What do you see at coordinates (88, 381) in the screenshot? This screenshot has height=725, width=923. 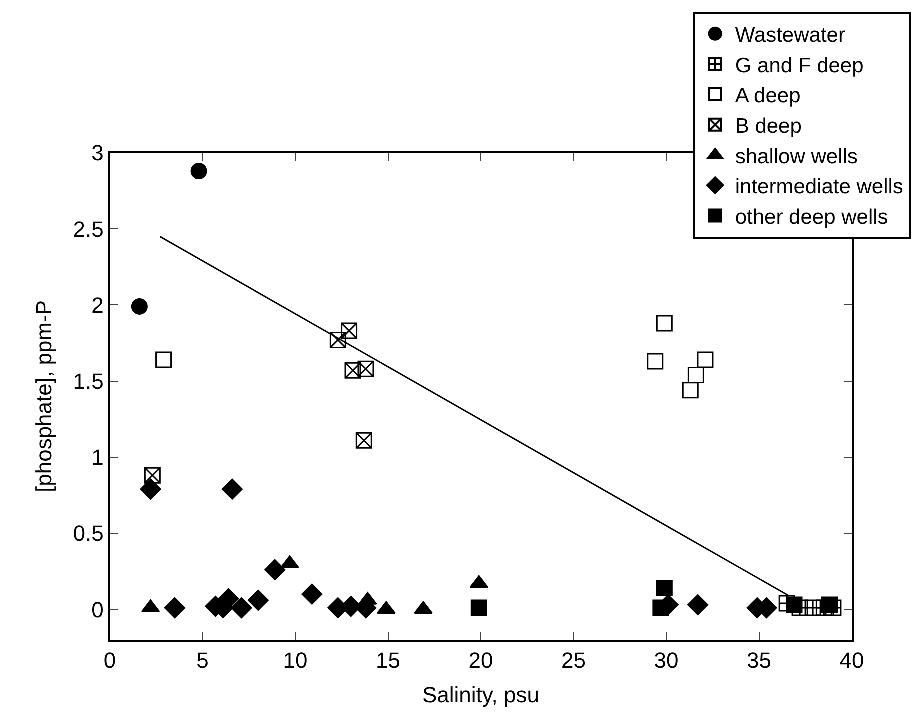 I see `y-tick-label: 1.5` at bounding box center [88, 381].